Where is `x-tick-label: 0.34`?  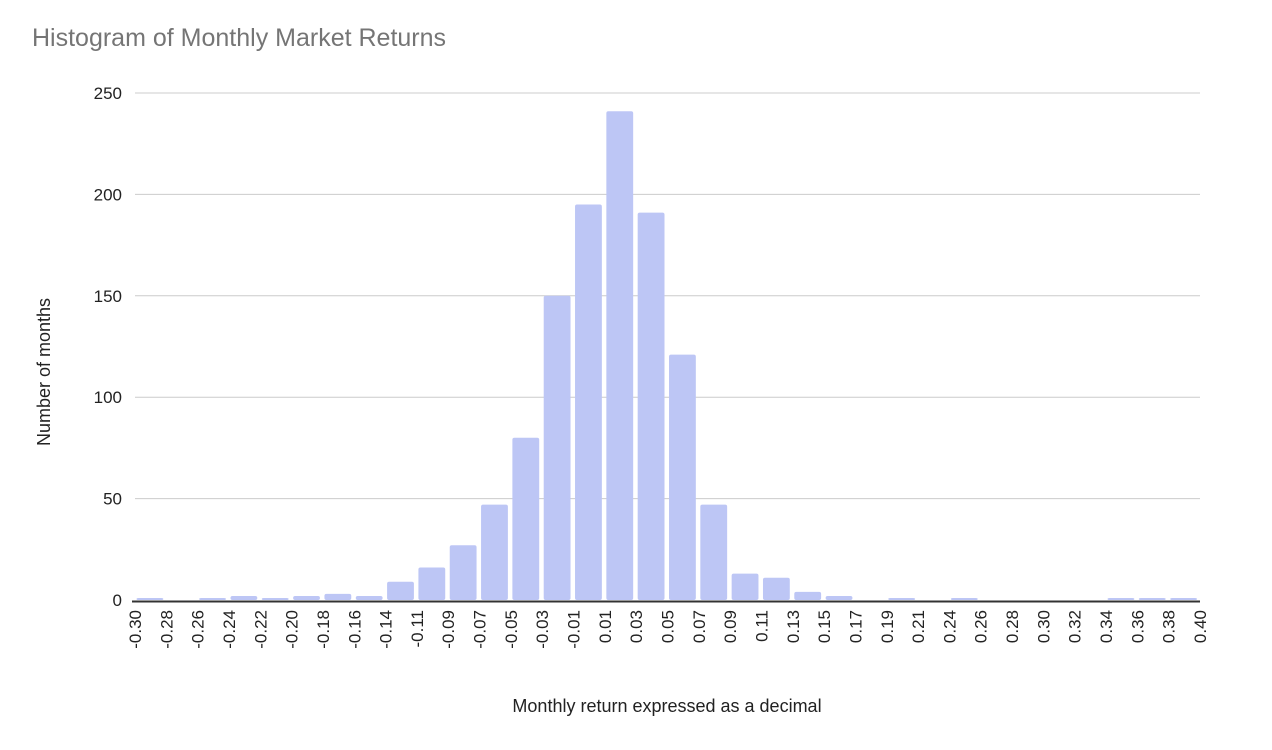
x-tick-label: 0.34 is located at coordinates (1106, 626).